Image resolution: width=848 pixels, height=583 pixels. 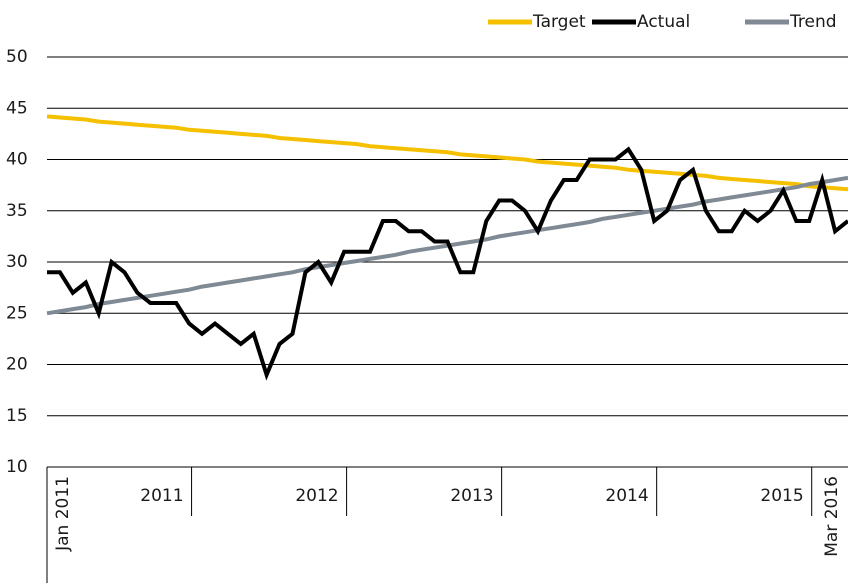 What do you see at coordinates (626, 496) in the screenshot?
I see `year-label: 2014` at bounding box center [626, 496].